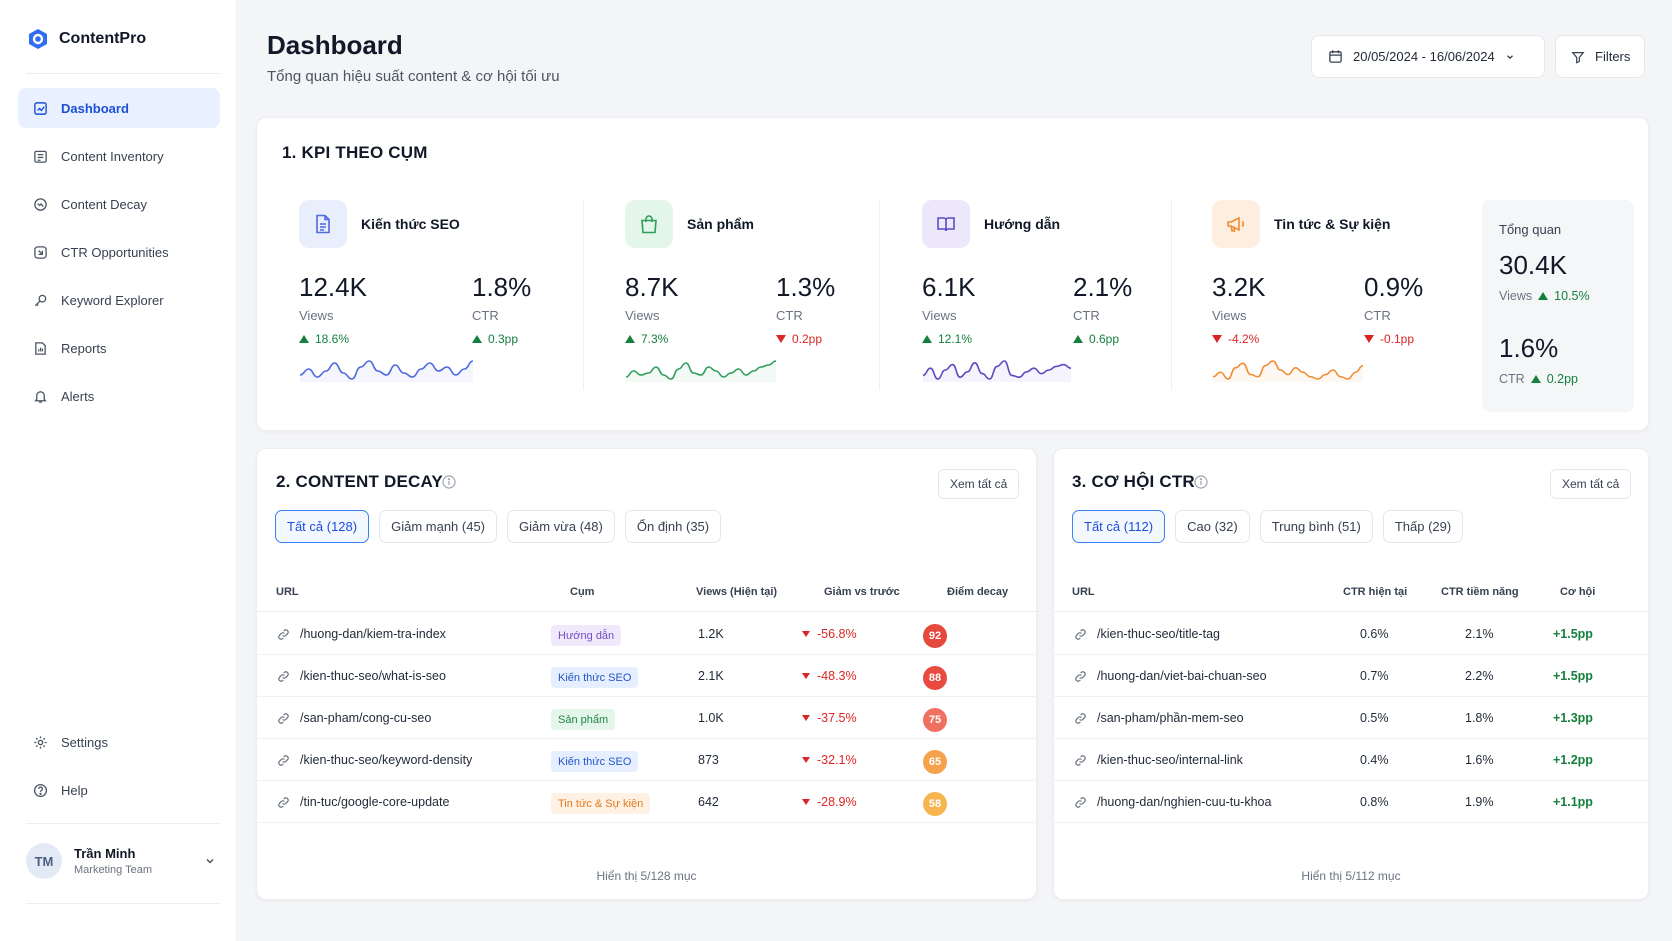 This screenshot has height=941, width=1672. What do you see at coordinates (1423, 526) in the screenshot?
I see `chip-low: Thấp (29)` at bounding box center [1423, 526].